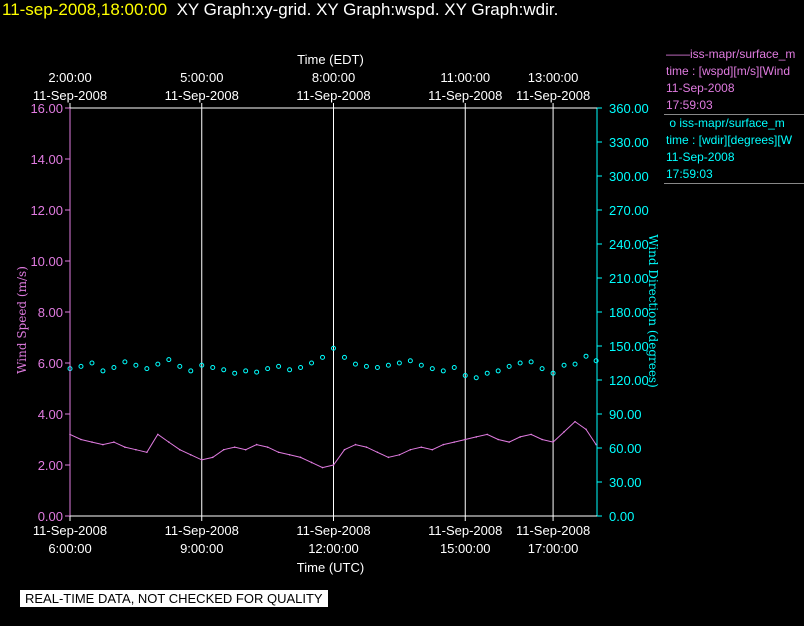 Image resolution: width=804 pixels, height=626 pixels. I want to click on top-tick-time: 13:00:00, so click(553, 77).